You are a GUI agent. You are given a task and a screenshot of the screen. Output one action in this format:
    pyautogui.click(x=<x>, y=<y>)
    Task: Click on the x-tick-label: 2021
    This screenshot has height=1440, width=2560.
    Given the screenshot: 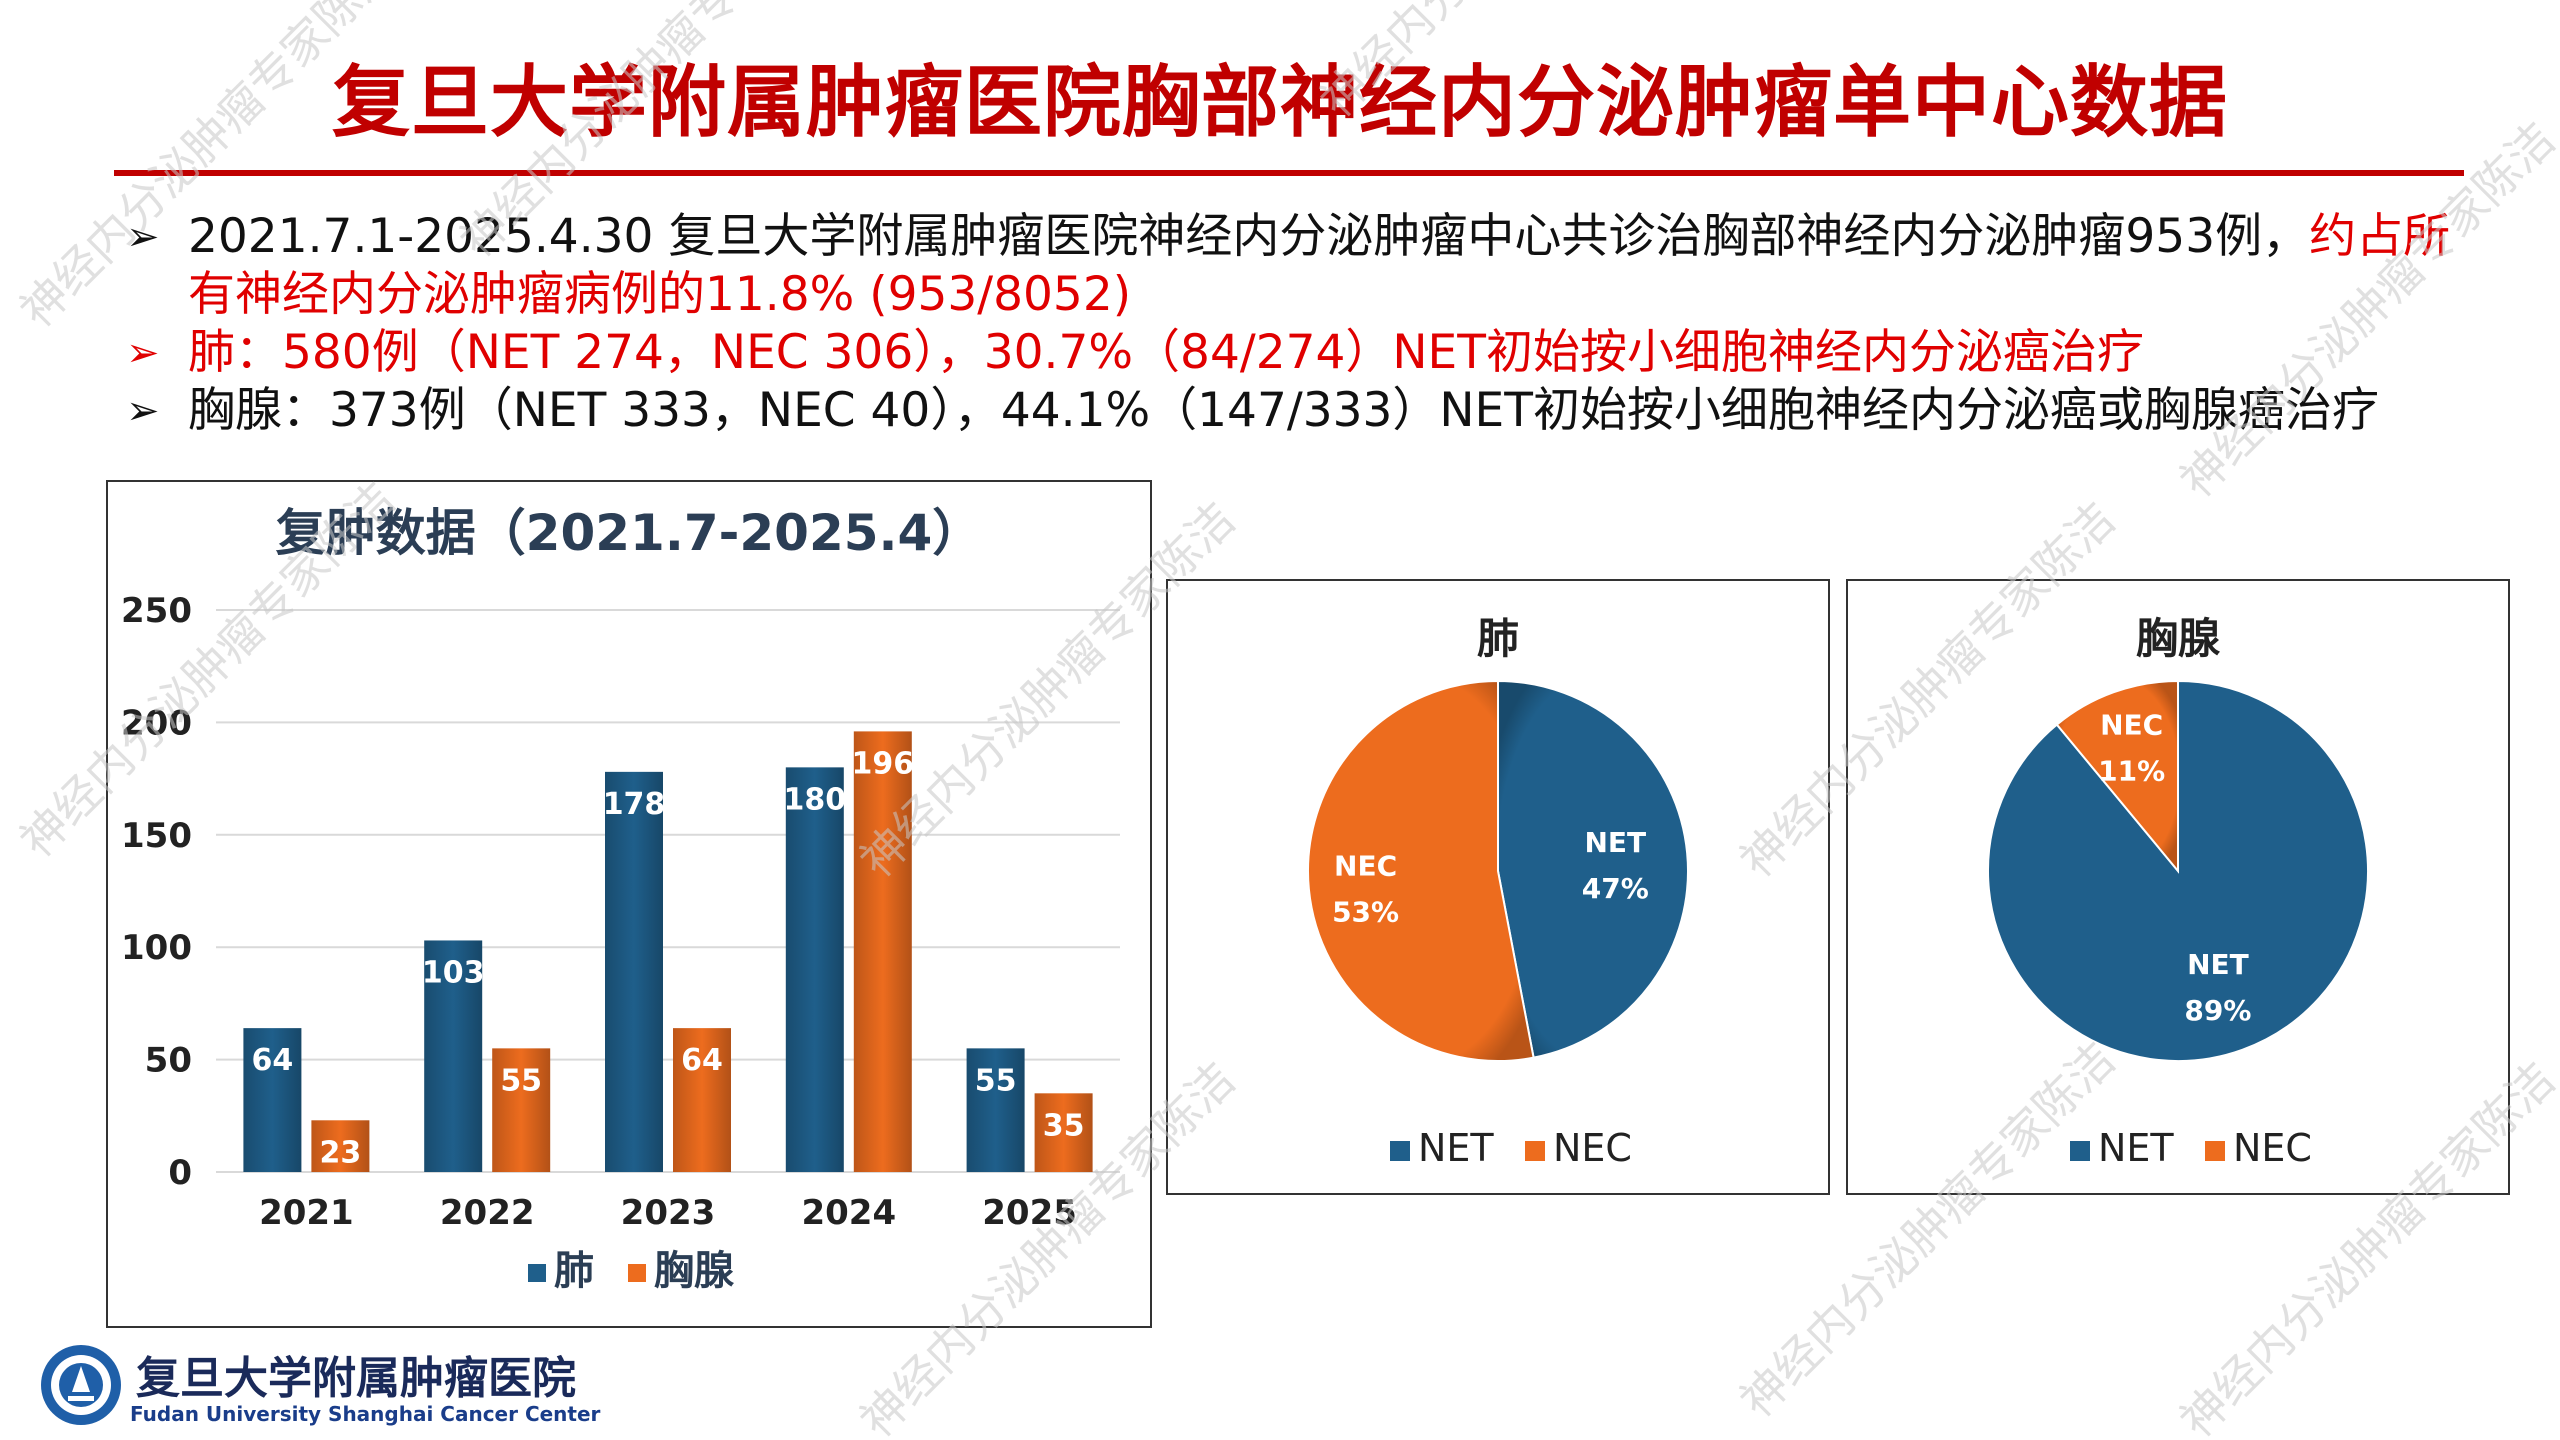 What is the action you would take?
    pyautogui.click(x=306, y=1213)
    